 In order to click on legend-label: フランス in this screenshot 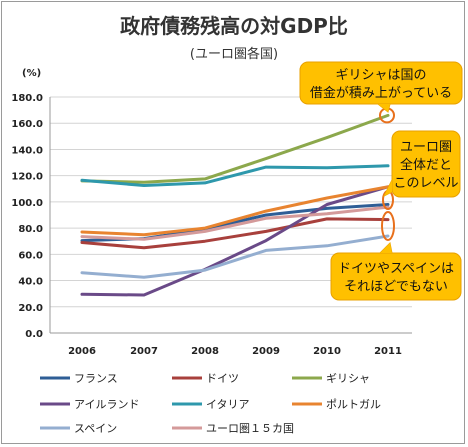, I will do `click(96, 378)`.